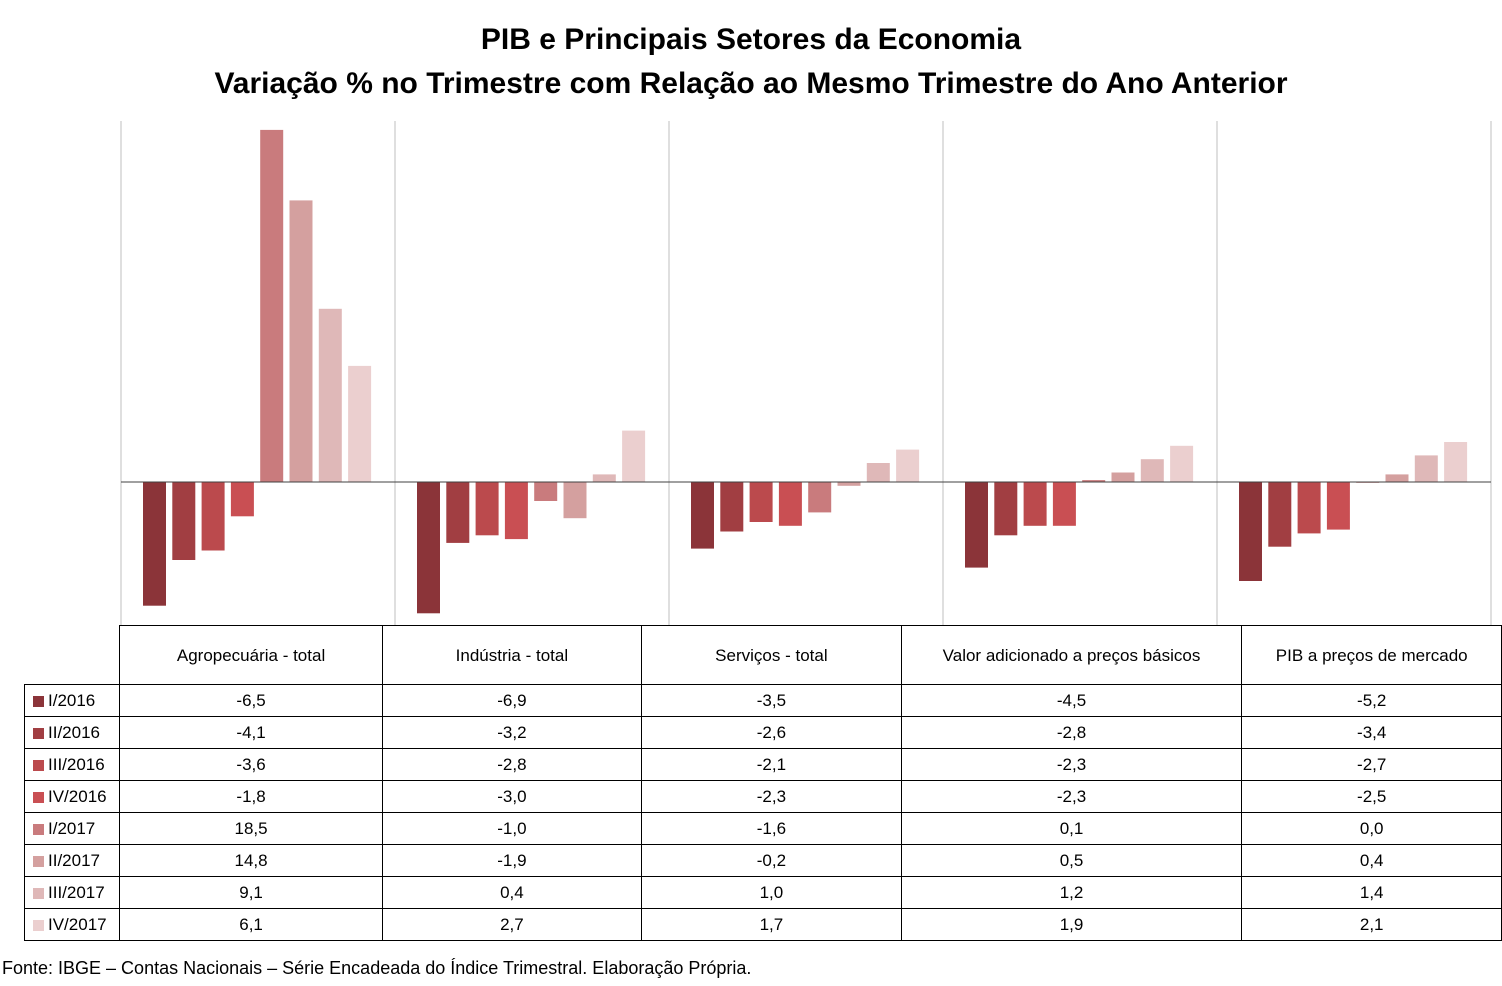 Image resolution: width=1502 pixels, height=986 pixels. I want to click on table-row: I/2016 -6,5 -6,9 -3,5 -4,5 -5,2, so click(762, 700).